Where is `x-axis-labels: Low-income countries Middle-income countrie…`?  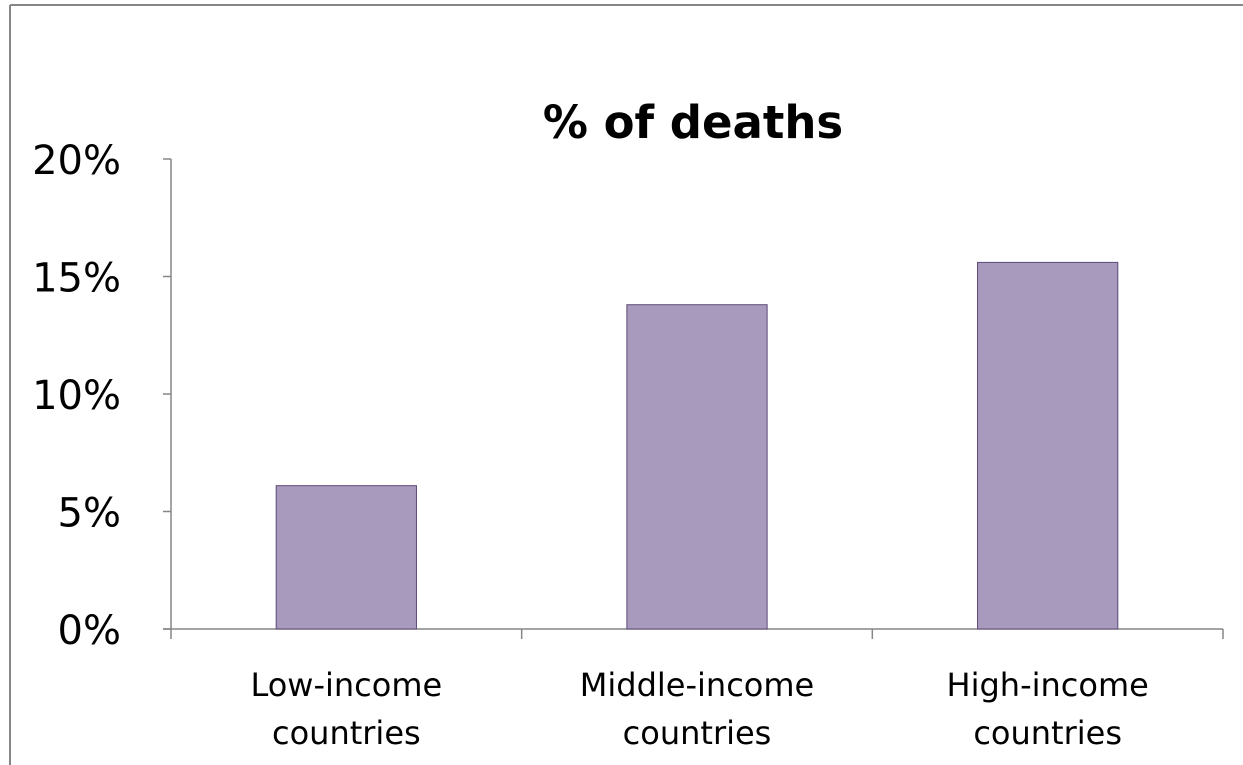 x-axis-labels: Low-income countries Middle-income countrie… is located at coordinates (699, 709).